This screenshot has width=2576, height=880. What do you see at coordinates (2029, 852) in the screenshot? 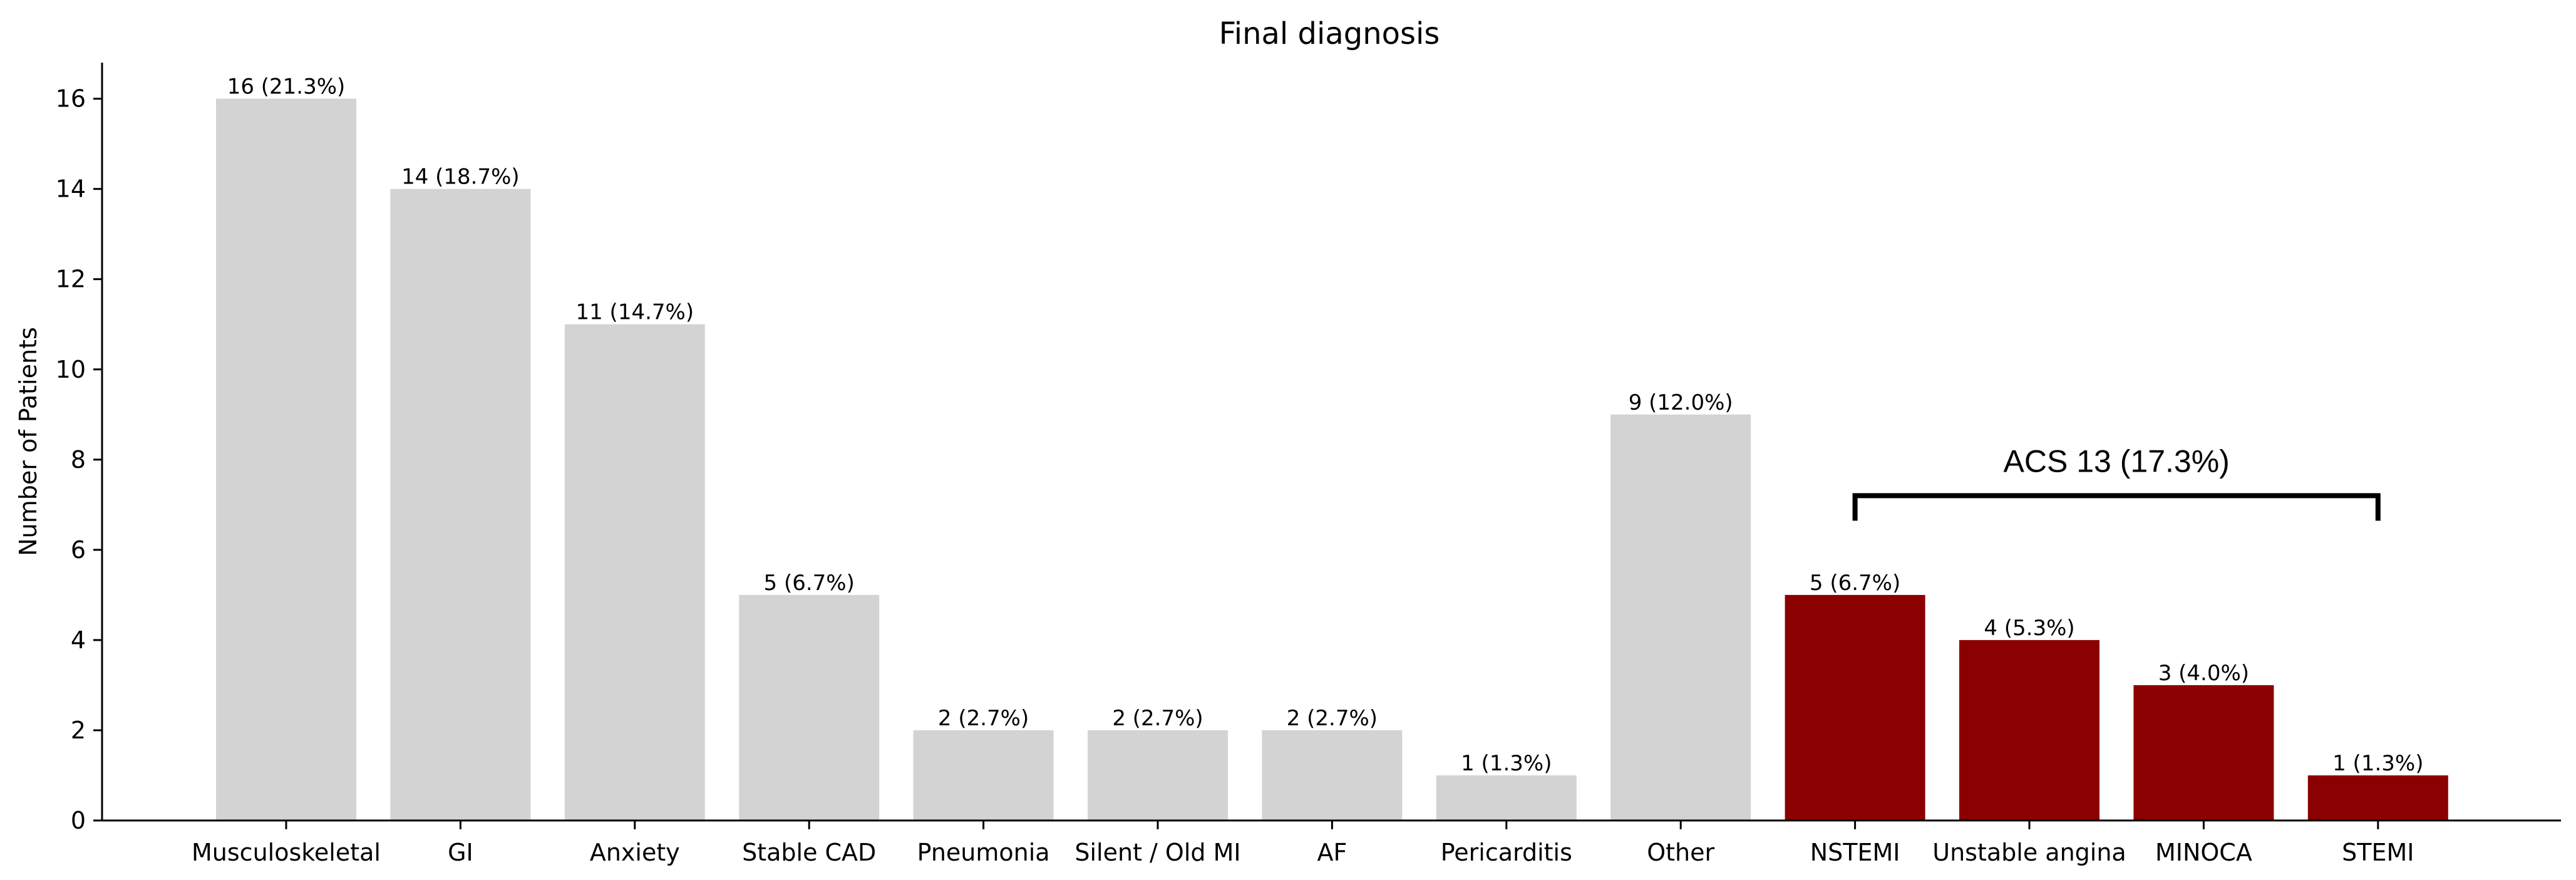
I see `x-tick-label: Unstable angina` at bounding box center [2029, 852].